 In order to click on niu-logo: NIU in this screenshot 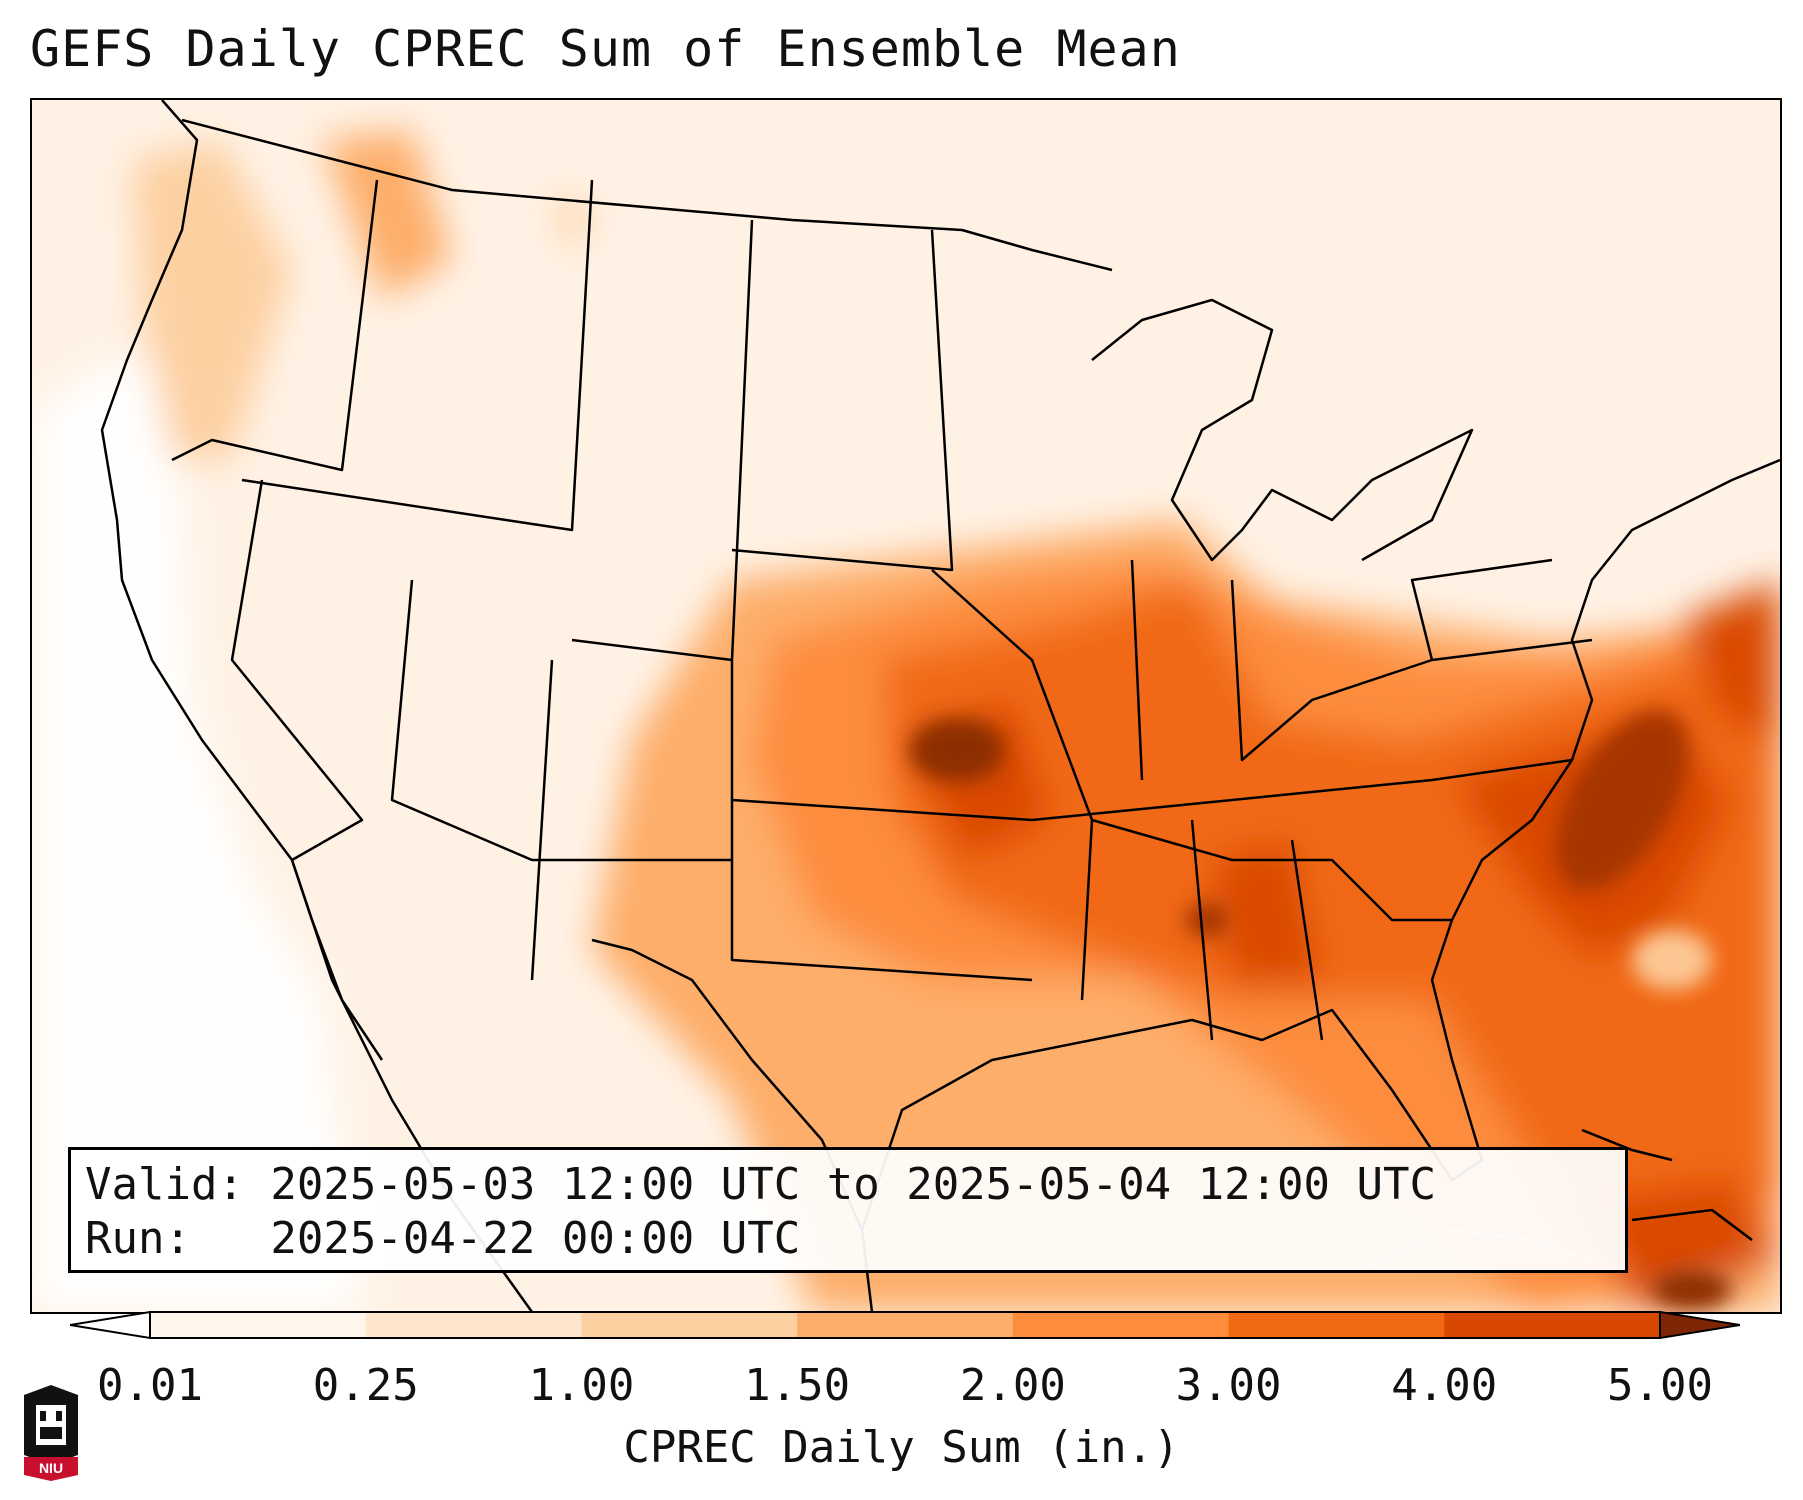, I will do `click(51, 1433)`.